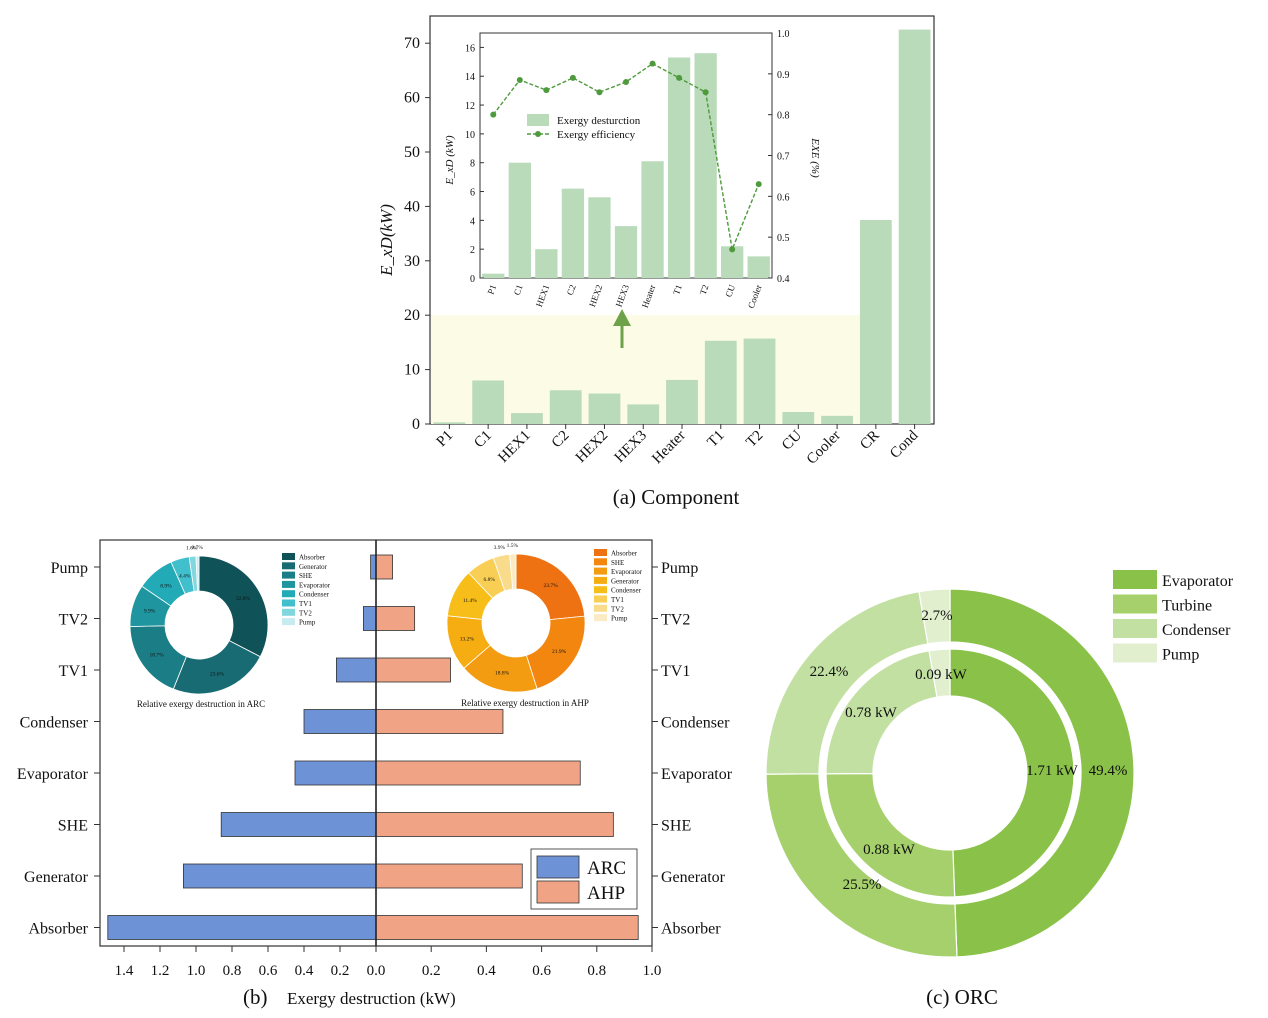  Describe the element at coordinates (384, 567) in the screenshot. I see `ahp-bar-Pump` at that location.